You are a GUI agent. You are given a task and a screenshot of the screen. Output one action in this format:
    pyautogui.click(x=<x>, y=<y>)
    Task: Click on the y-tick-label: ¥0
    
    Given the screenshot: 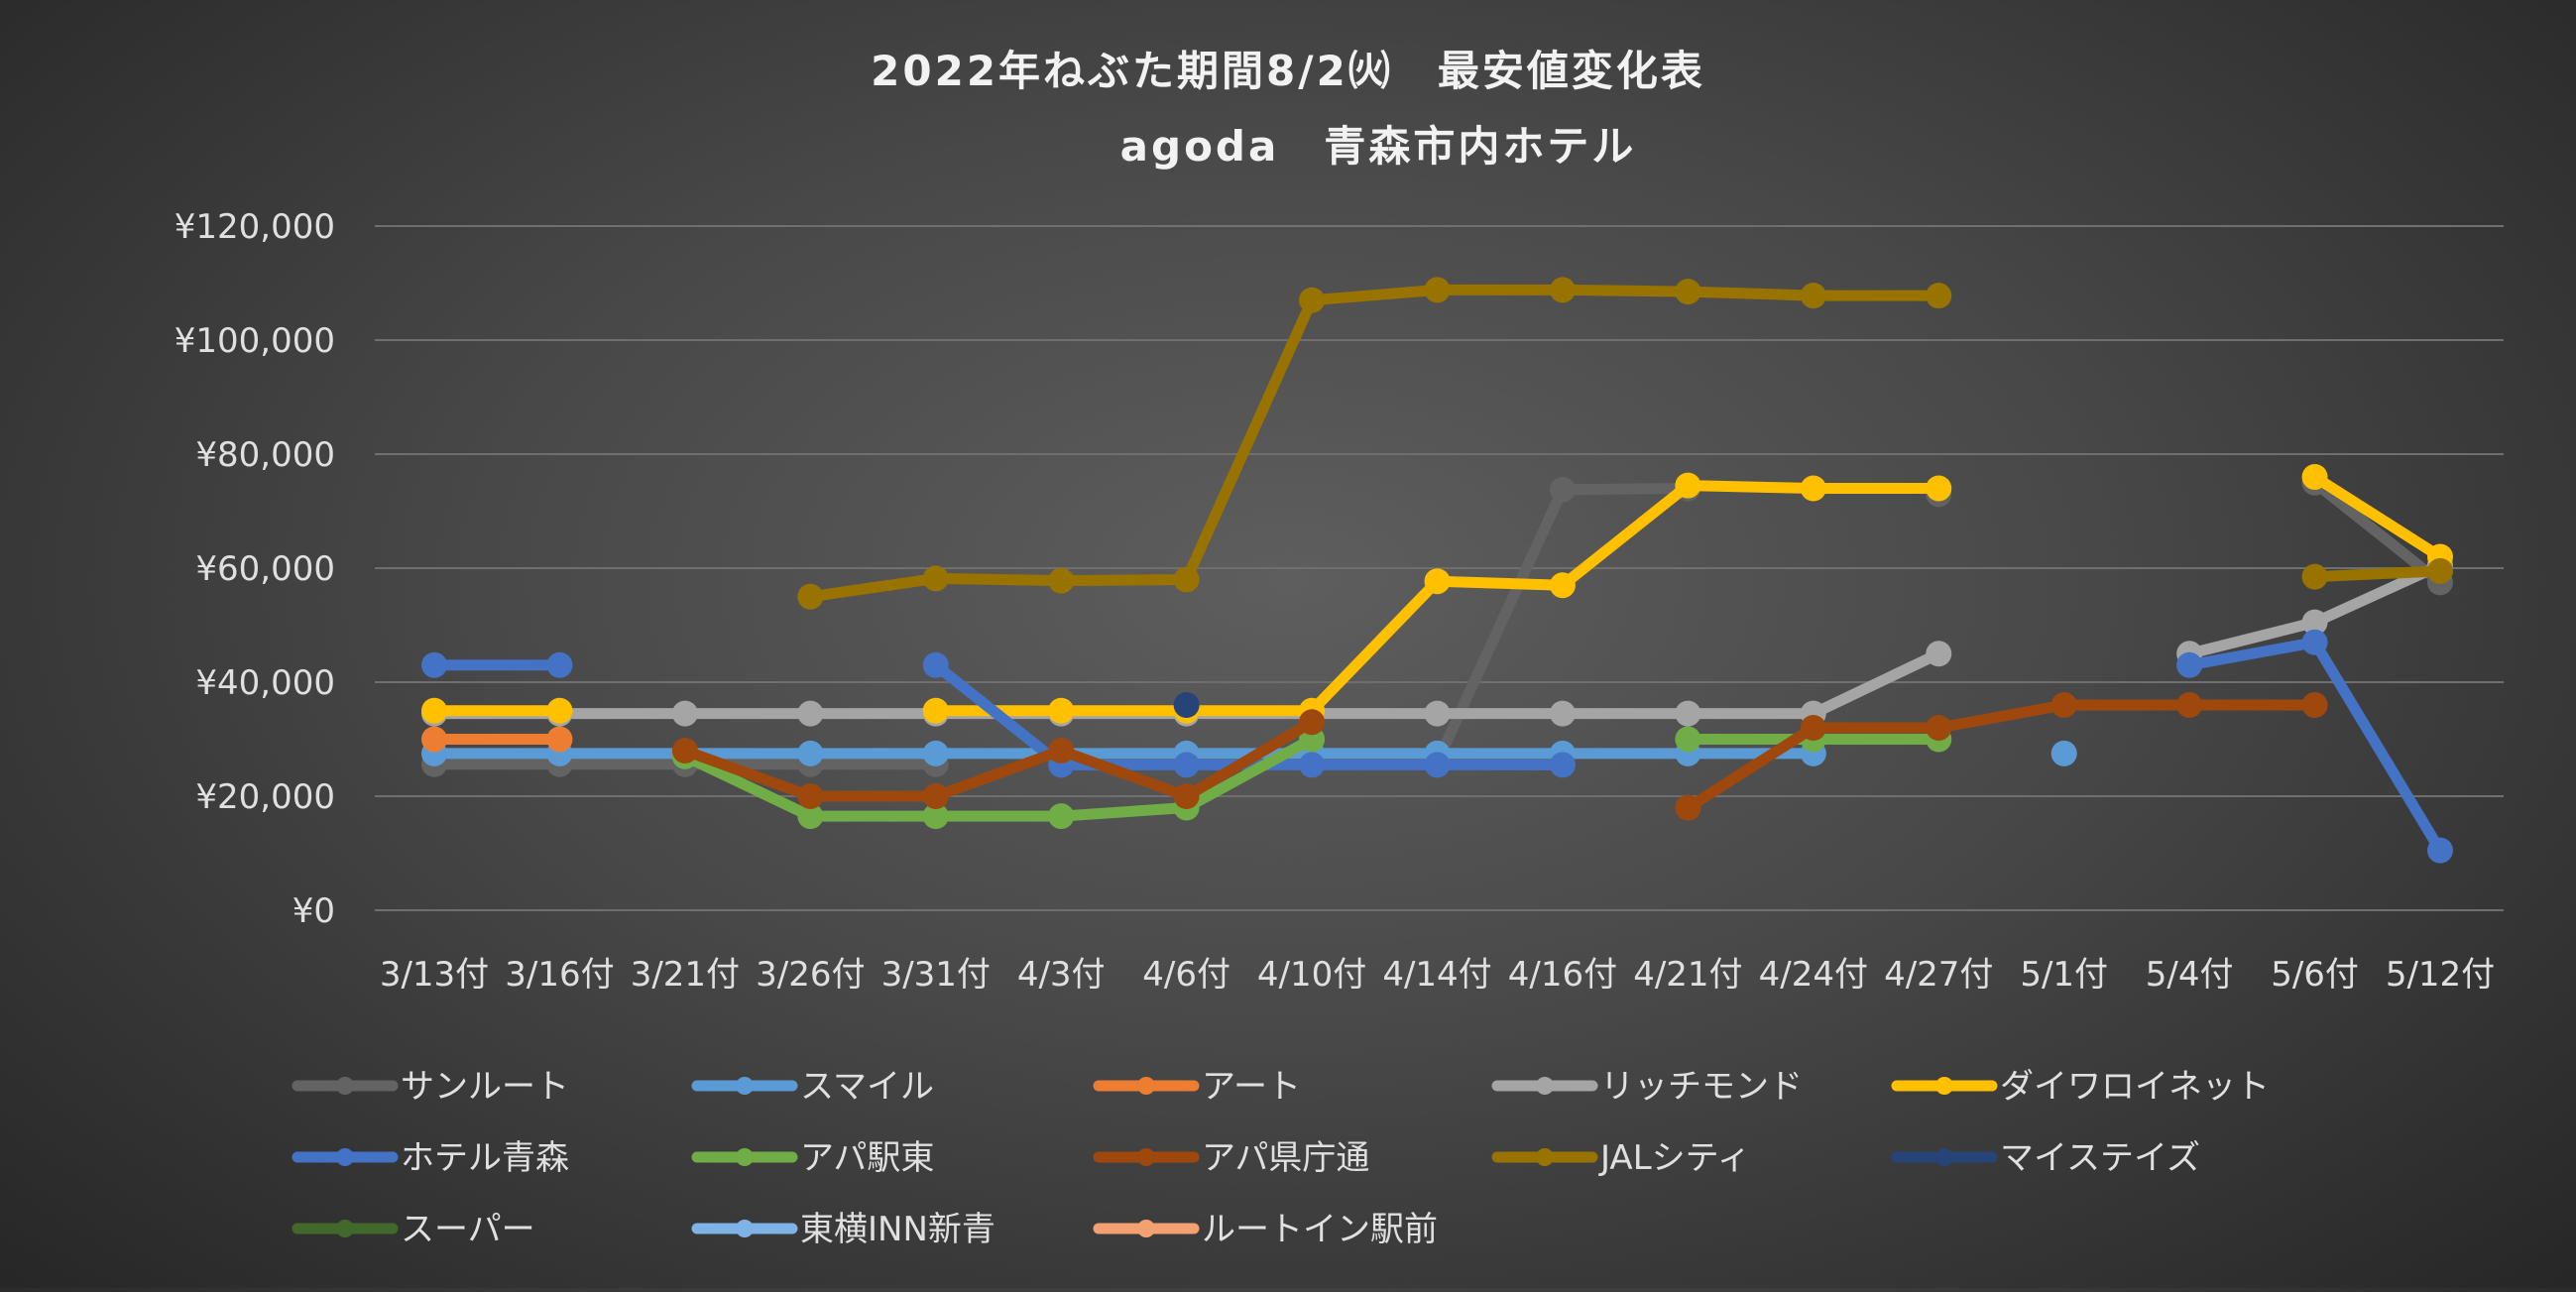 What is the action you would take?
    pyautogui.click(x=314, y=911)
    